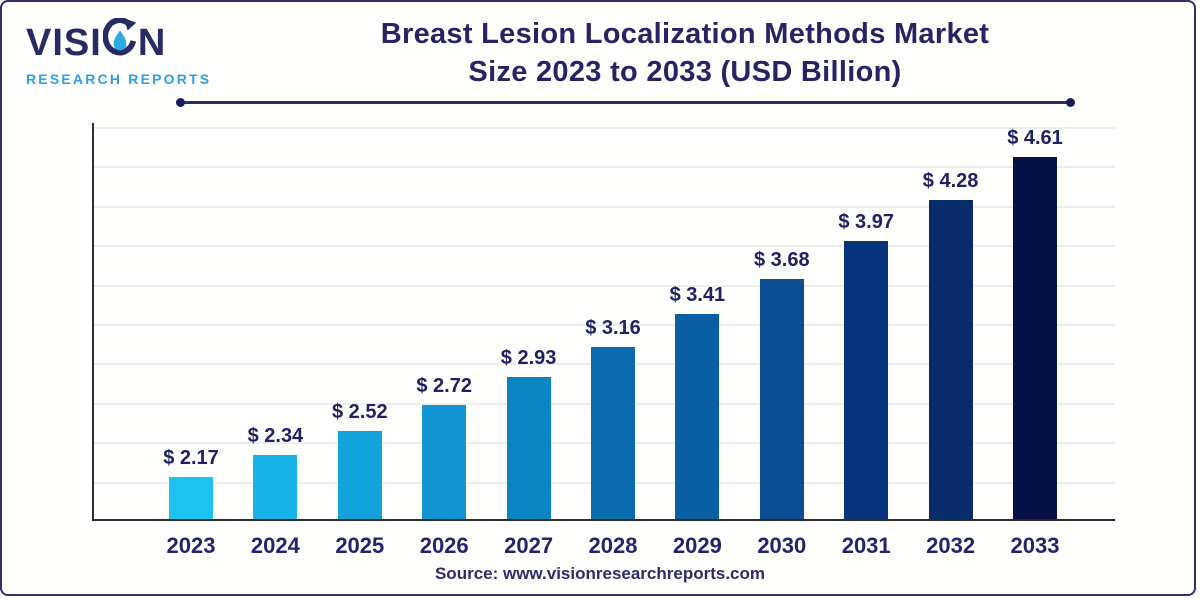  What do you see at coordinates (685, 72) in the screenshot?
I see `chart-title-line2: Size 2023 to 2033 (USD Billion)` at bounding box center [685, 72].